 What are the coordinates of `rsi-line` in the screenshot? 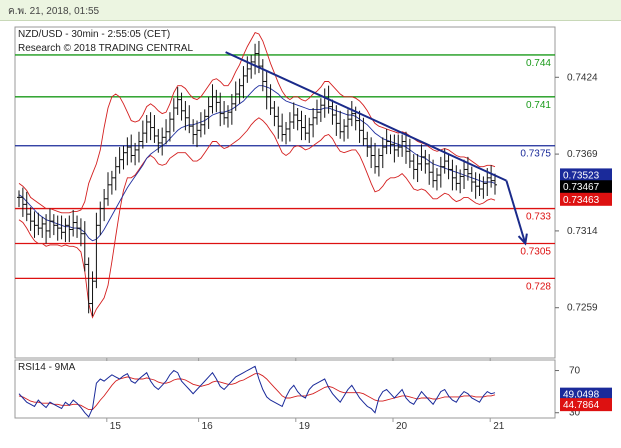 It's located at (257, 391).